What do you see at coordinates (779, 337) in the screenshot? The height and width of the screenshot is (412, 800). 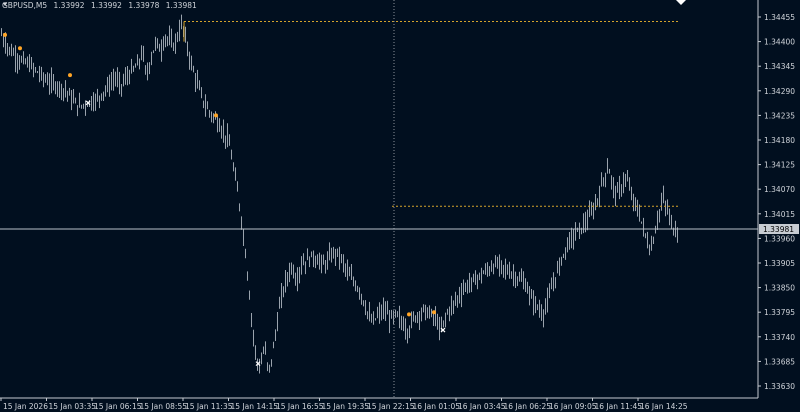 I see `y-tick-label: 1.33740` at bounding box center [779, 337].